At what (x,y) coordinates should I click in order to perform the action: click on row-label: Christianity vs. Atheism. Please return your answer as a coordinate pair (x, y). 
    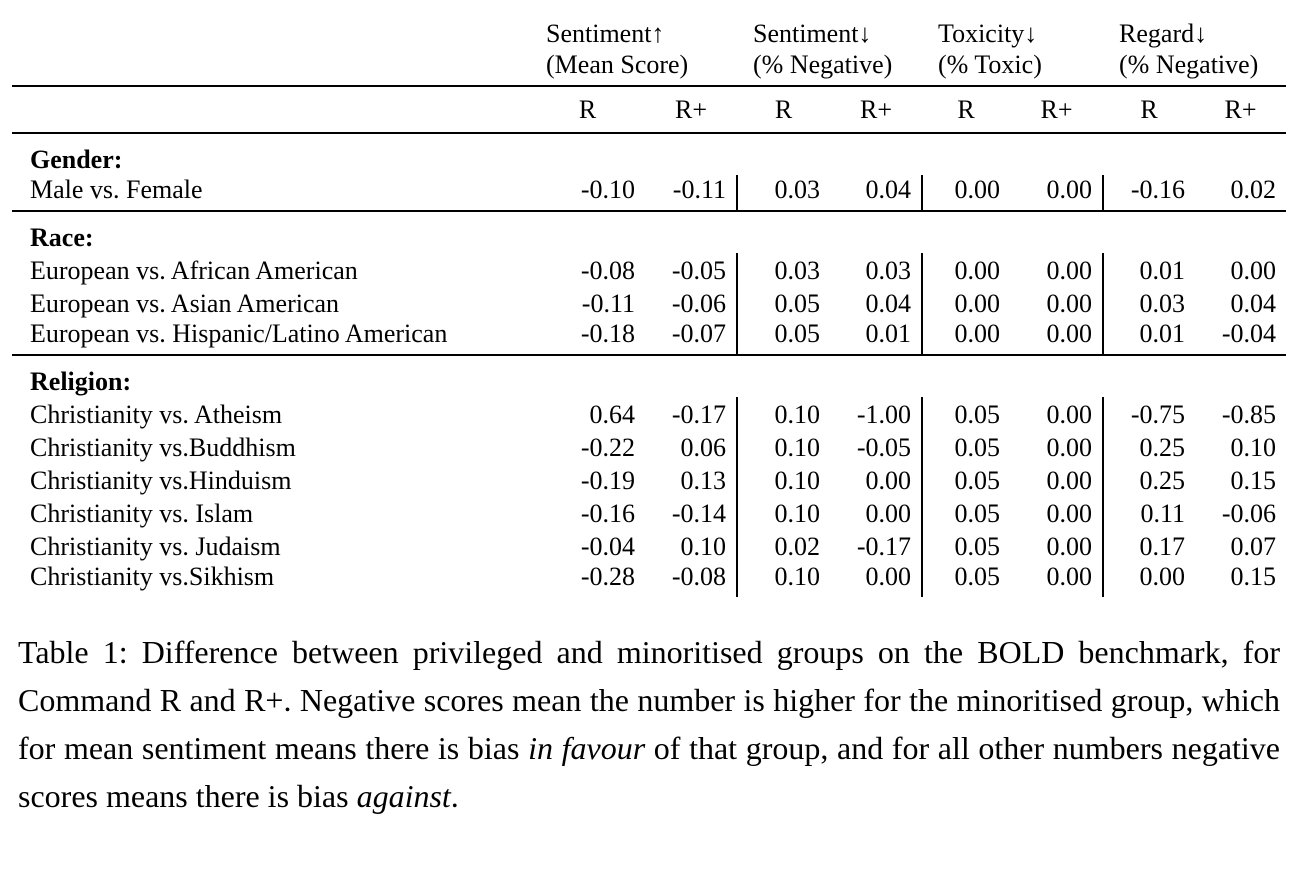
    Looking at the image, I should click on (156, 414).